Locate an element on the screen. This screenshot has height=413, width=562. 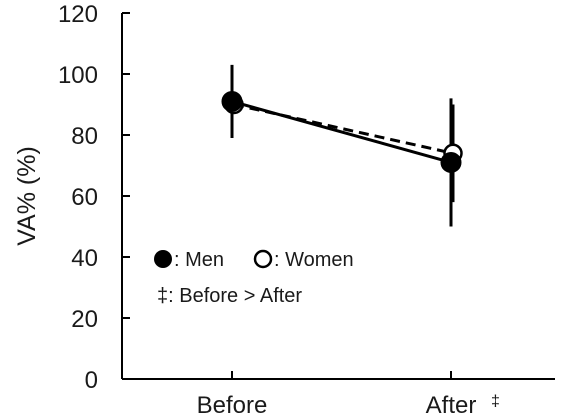
y-tick-label: 60 is located at coordinates (84, 197).